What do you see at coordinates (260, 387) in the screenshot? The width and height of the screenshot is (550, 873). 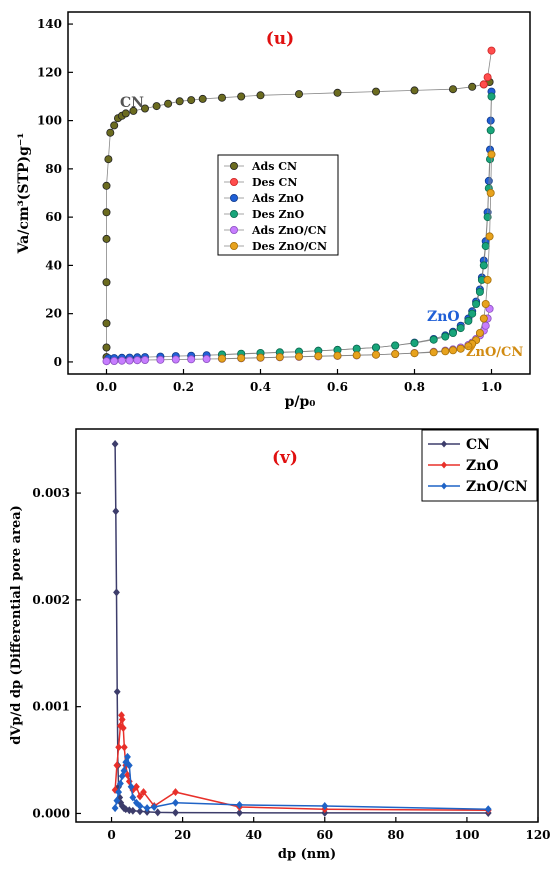 I see `panel-u-x-tick-label: 0.4` at bounding box center [260, 387].